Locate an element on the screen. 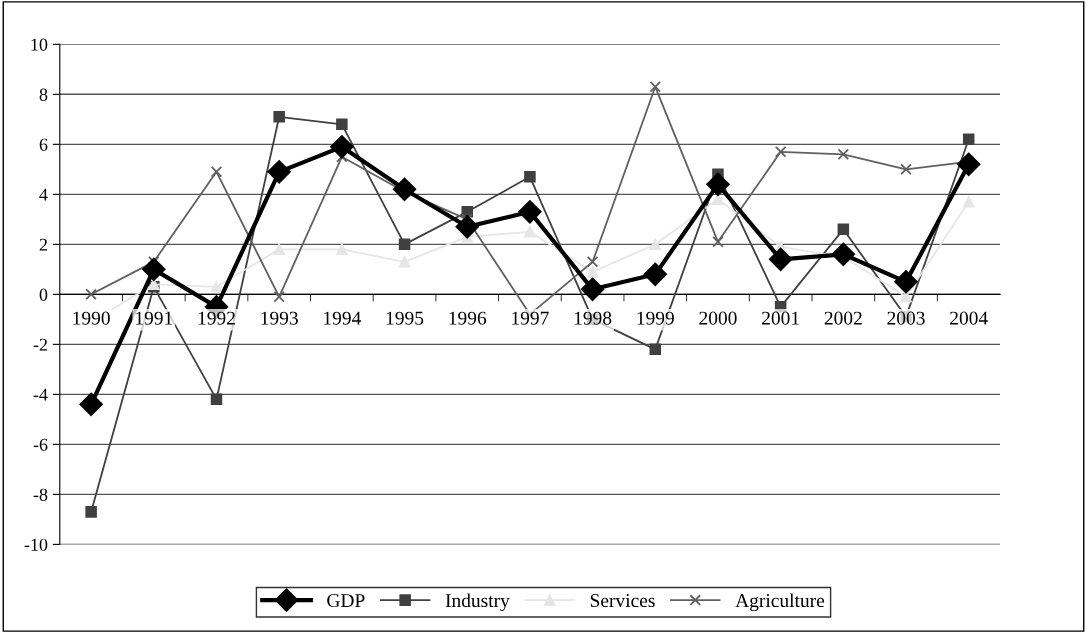  y-tick-label: -2 is located at coordinates (40, 344).